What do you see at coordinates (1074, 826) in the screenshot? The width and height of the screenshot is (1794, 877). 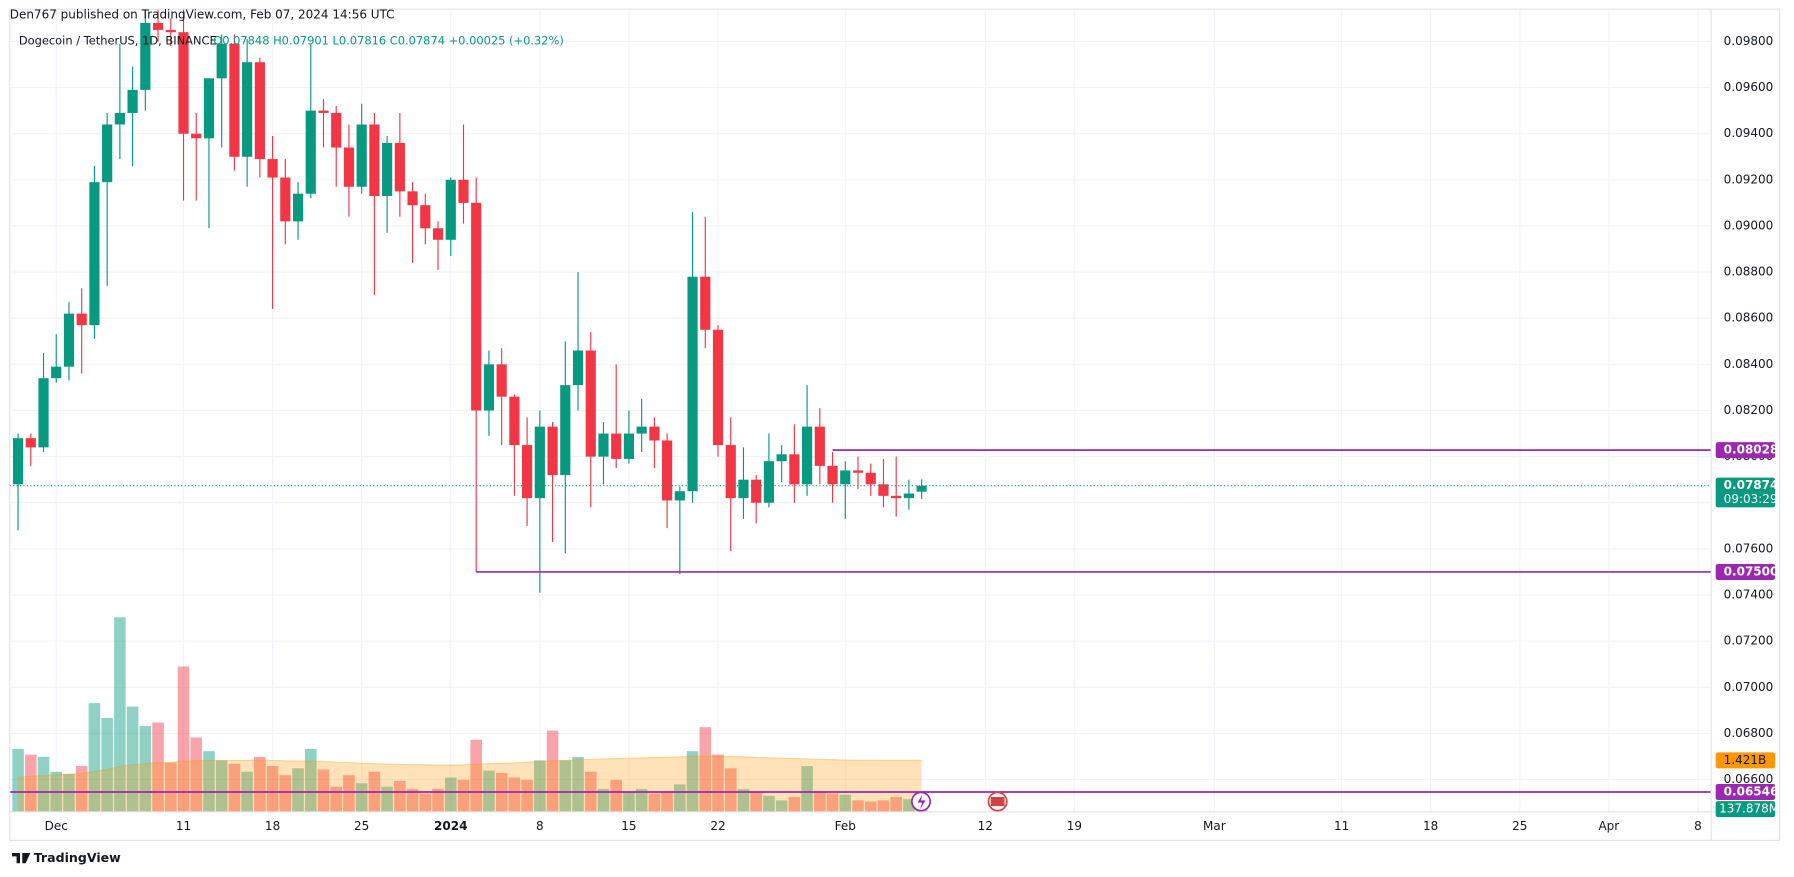 I see `x-tick-label: 19` at bounding box center [1074, 826].